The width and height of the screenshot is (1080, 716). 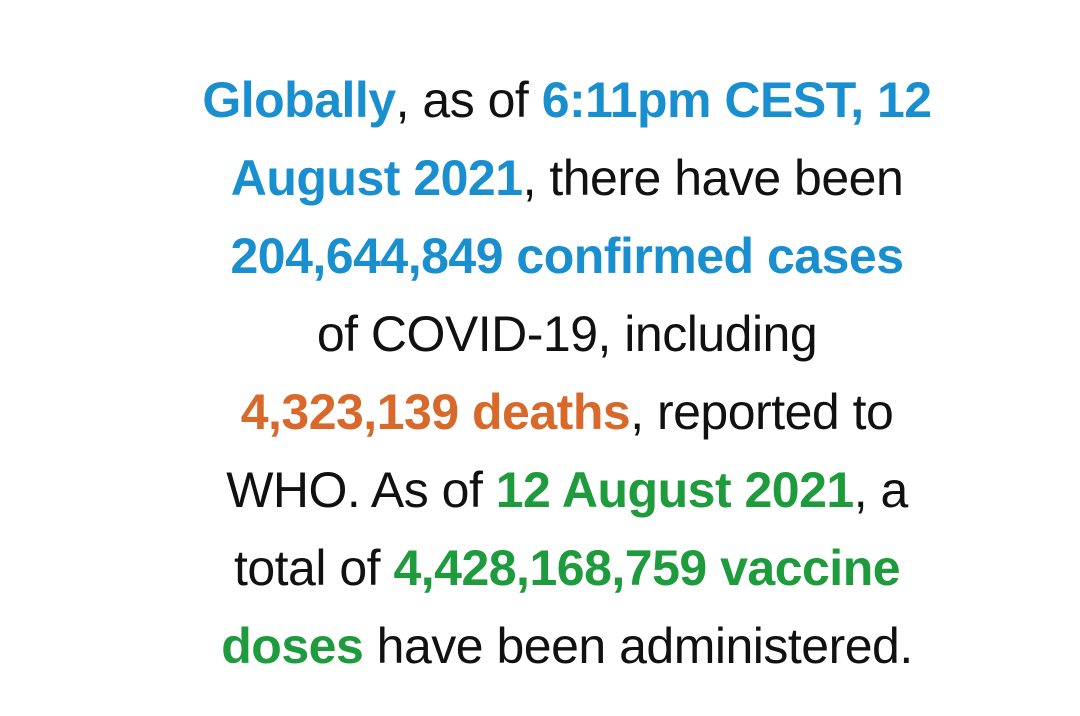 I want to click on text-line: 4,323,139 deaths, reported to, so click(x=567, y=412).